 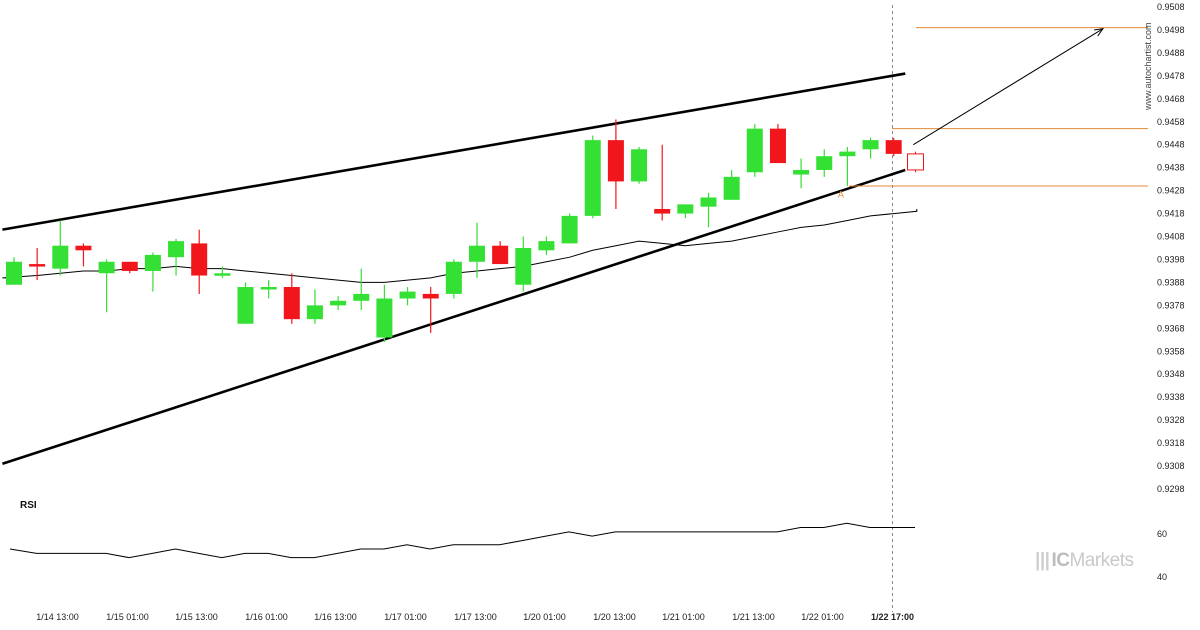 I want to click on projection-arrow-head, so click(x=1099, y=32).